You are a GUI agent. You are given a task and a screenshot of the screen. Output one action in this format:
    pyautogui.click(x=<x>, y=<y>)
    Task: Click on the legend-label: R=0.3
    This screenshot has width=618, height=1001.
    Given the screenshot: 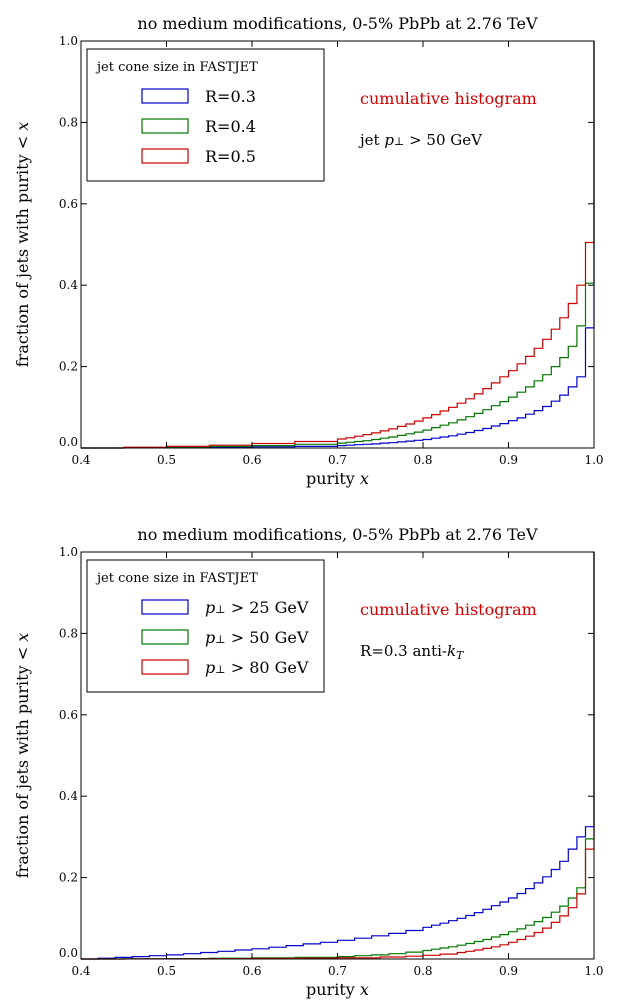 What is the action you would take?
    pyautogui.click(x=230, y=96)
    